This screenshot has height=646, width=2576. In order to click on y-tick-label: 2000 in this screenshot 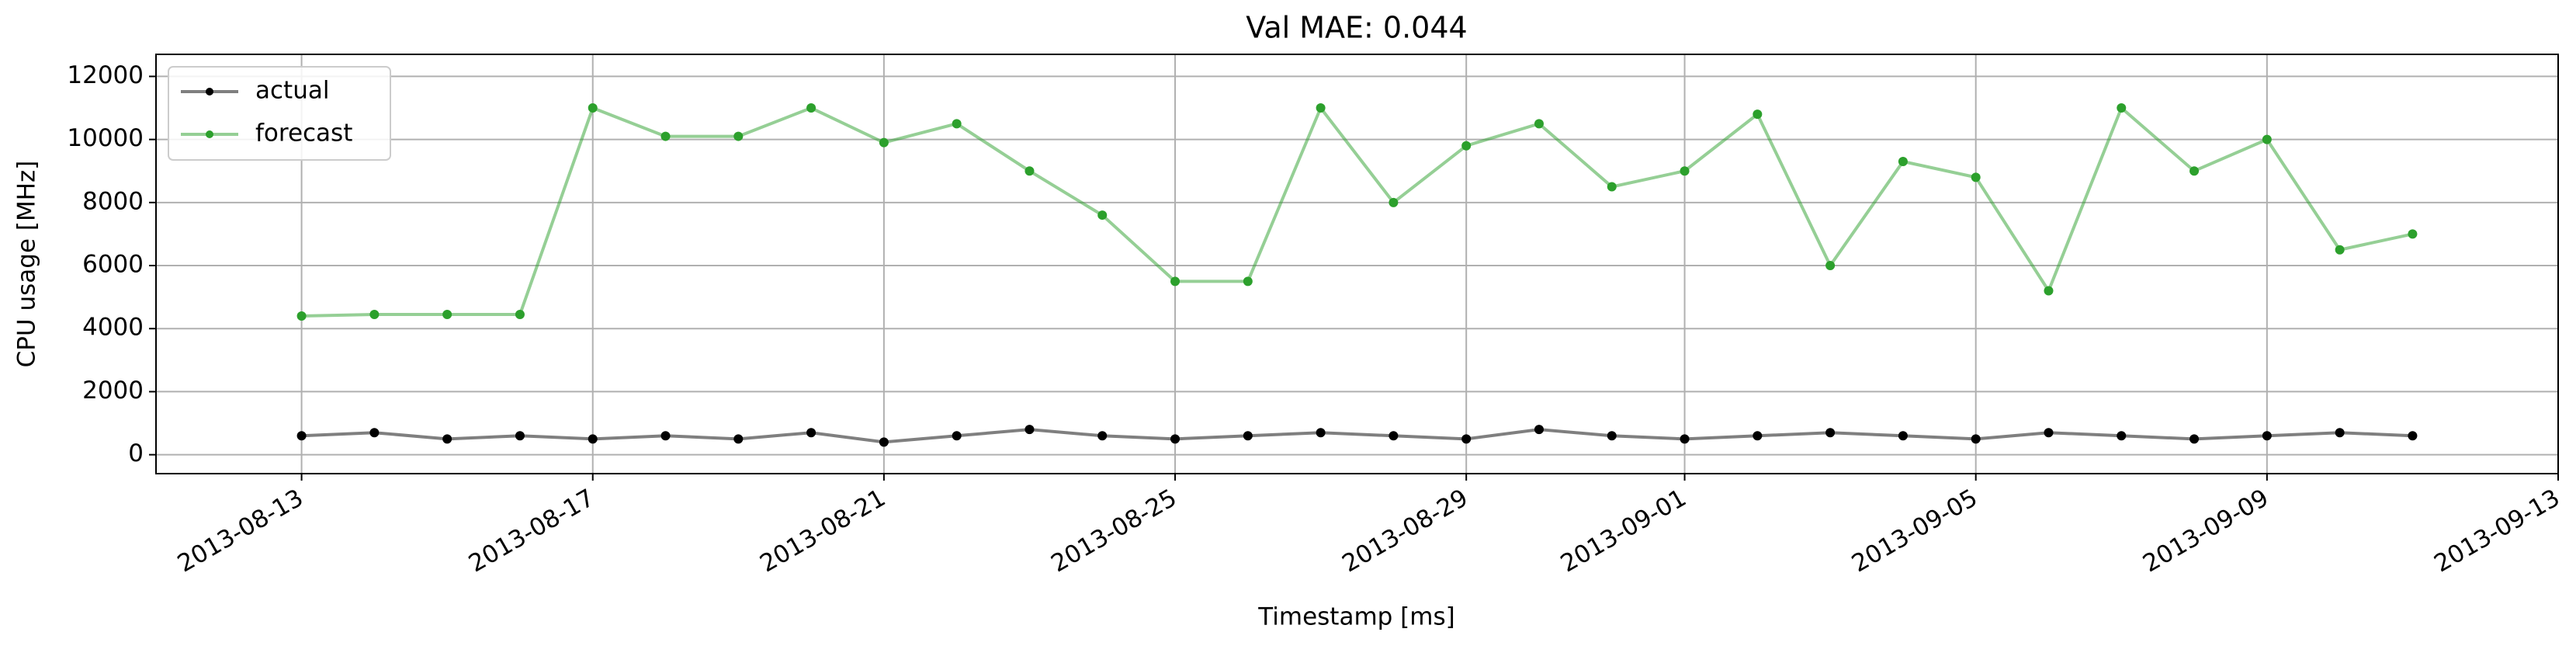, I will do `click(113, 391)`.